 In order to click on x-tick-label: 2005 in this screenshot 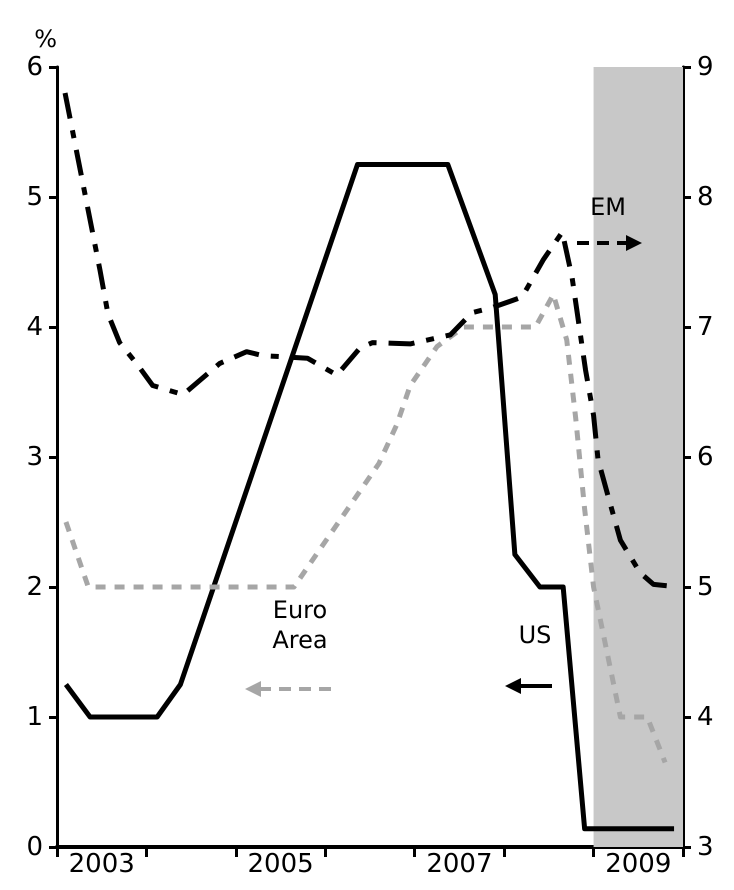, I will do `click(280, 864)`.